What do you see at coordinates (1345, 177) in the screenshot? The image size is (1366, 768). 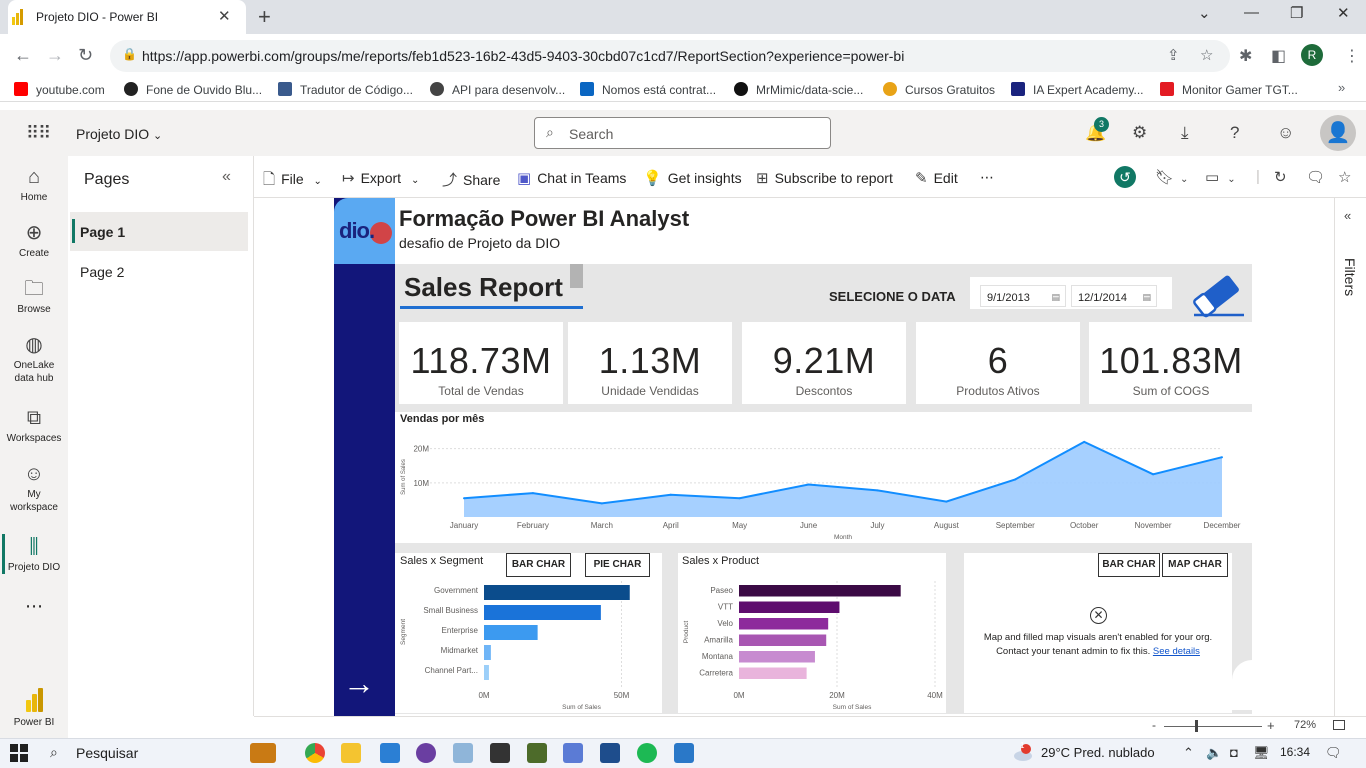 I see `favorite-star-icon: ☆` at bounding box center [1345, 177].